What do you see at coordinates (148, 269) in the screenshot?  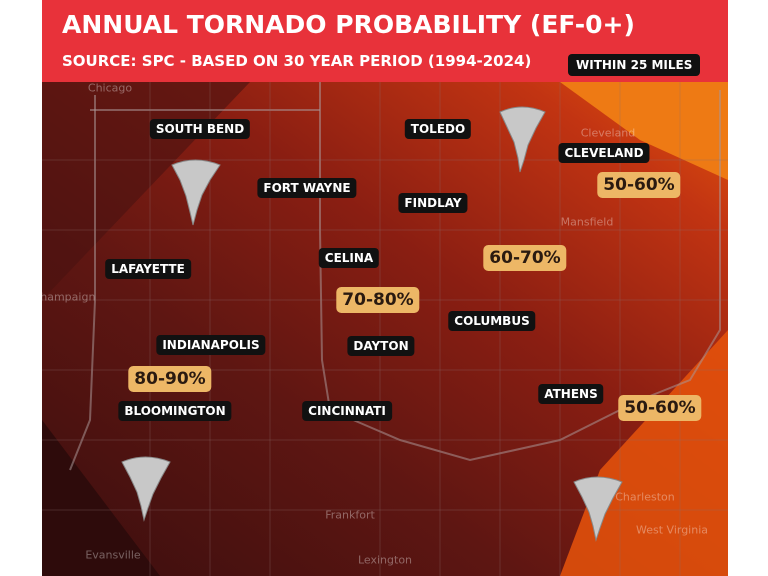 I see `city-label: LAFAYETTE` at bounding box center [148, 269].